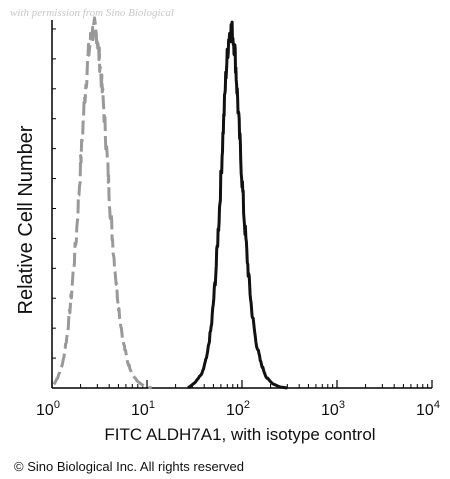 The height and width of the screenshot is (479, 450). I want to click on x-tick-exponent: 3, so click(342, 405).